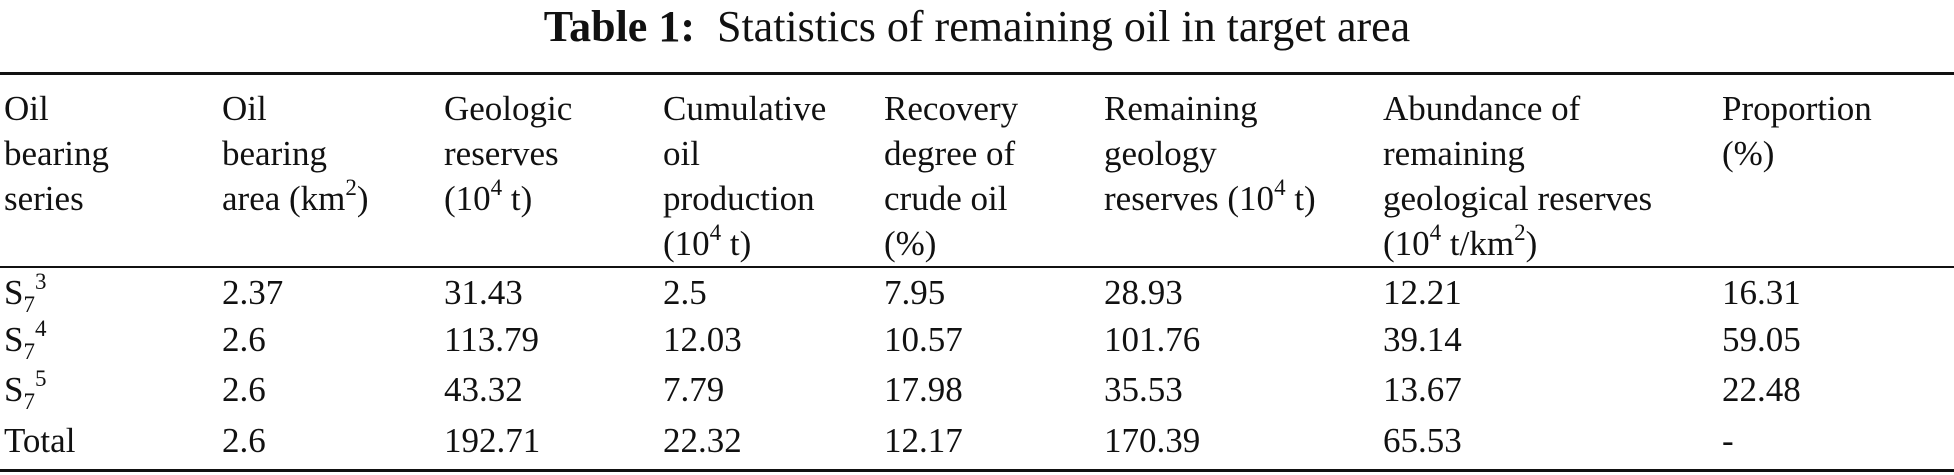  I want to click on series-cell: Total, so click(40, 440).